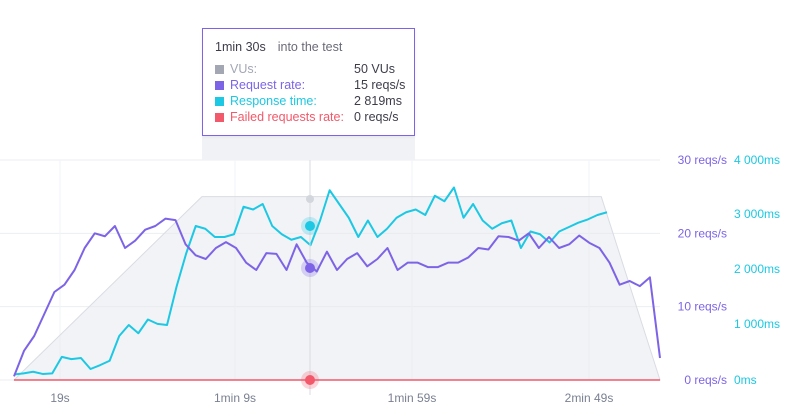 The width and height of the screenshot is (800, 412). I want to click on y-tick-label-request-rate: 10 reqs/s, so click(702, 307).